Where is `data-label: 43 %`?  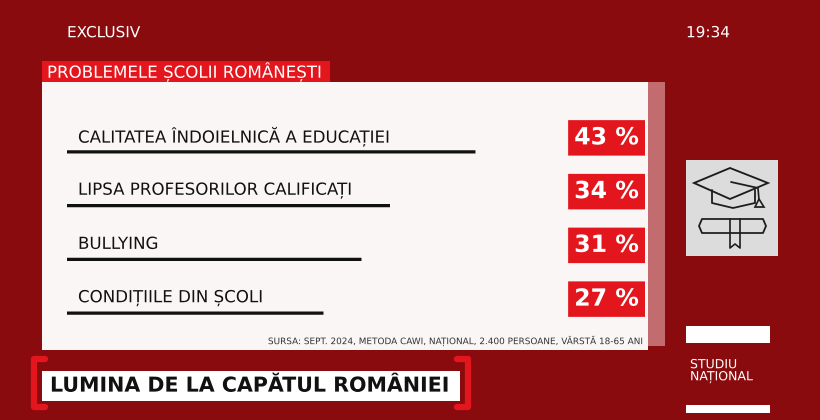 data-label: 43 % is located at coordinates (606, 135).